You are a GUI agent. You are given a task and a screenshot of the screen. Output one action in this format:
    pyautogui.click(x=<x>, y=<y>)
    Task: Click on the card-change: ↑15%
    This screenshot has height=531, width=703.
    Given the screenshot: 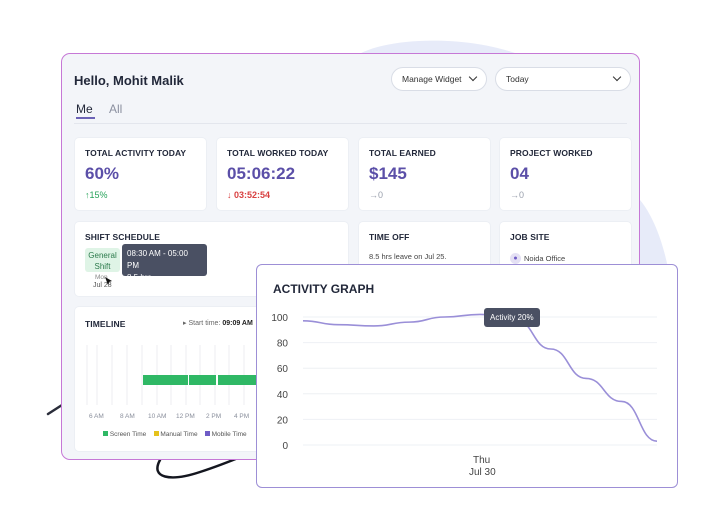 What is the action you would take?
    pyautogui.click(x=96, y=195)
    